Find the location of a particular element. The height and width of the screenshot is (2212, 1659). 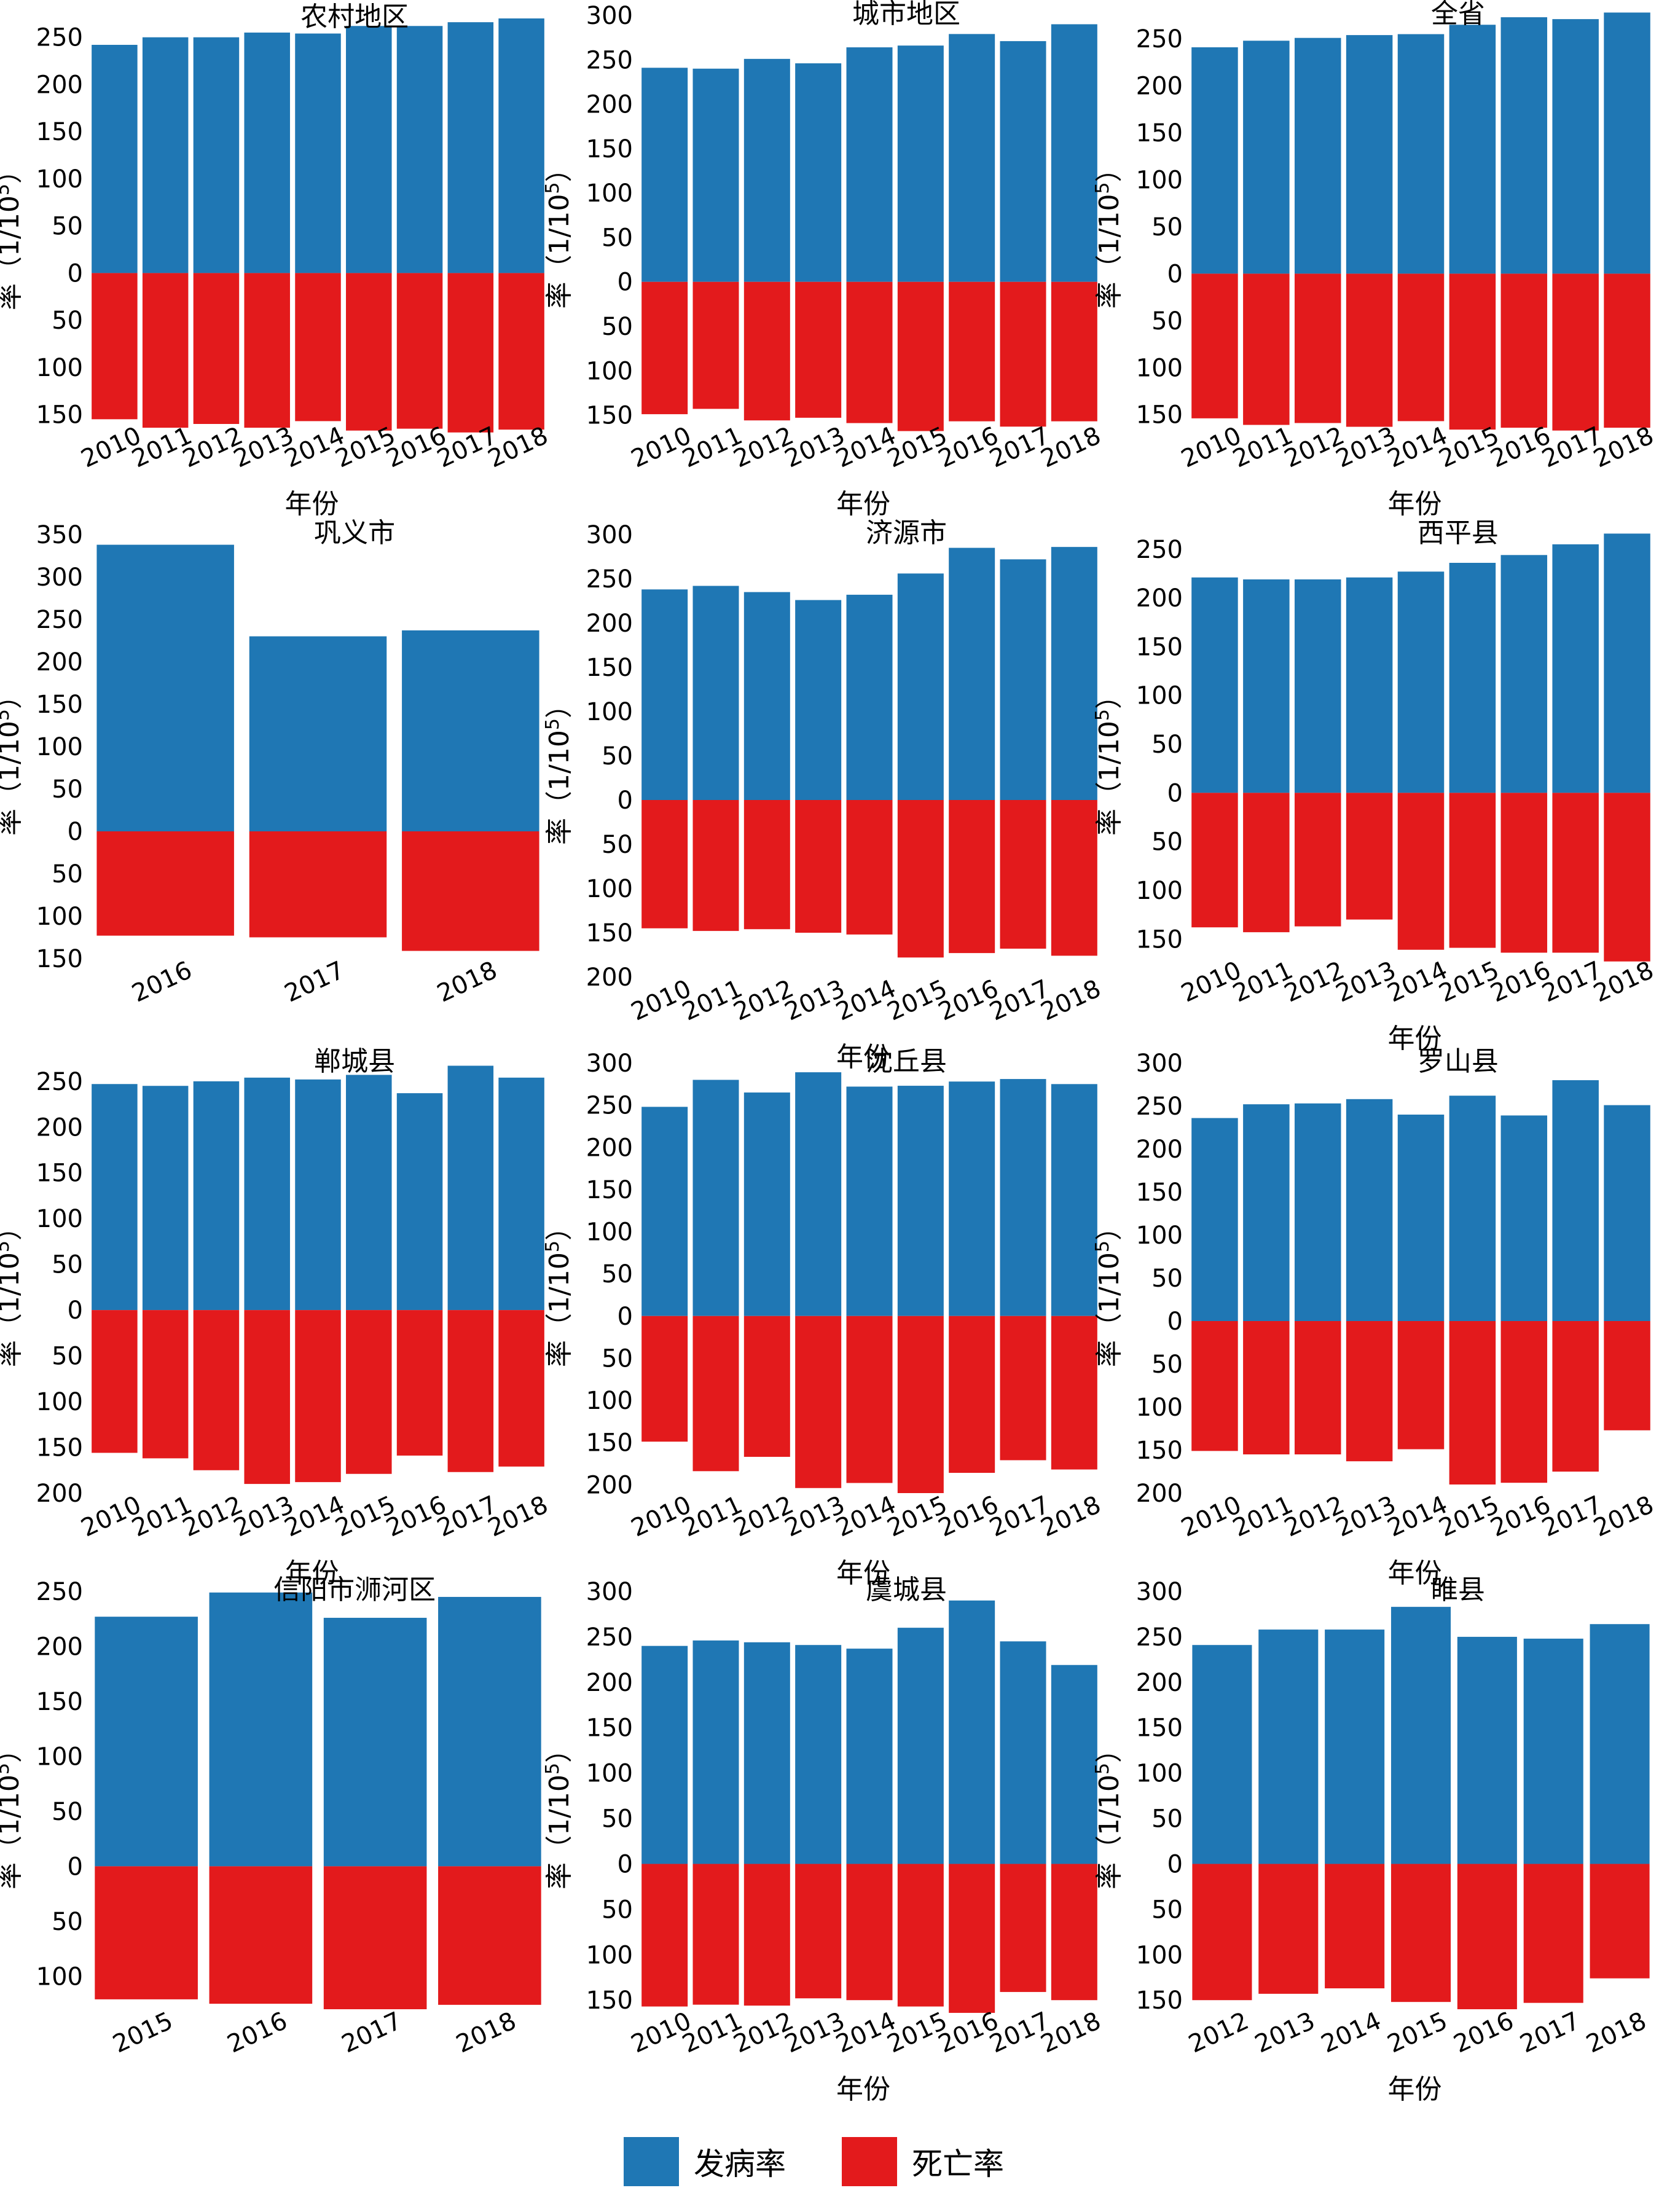

panel-title: 城市地区 is located at coordinates (906, 14).